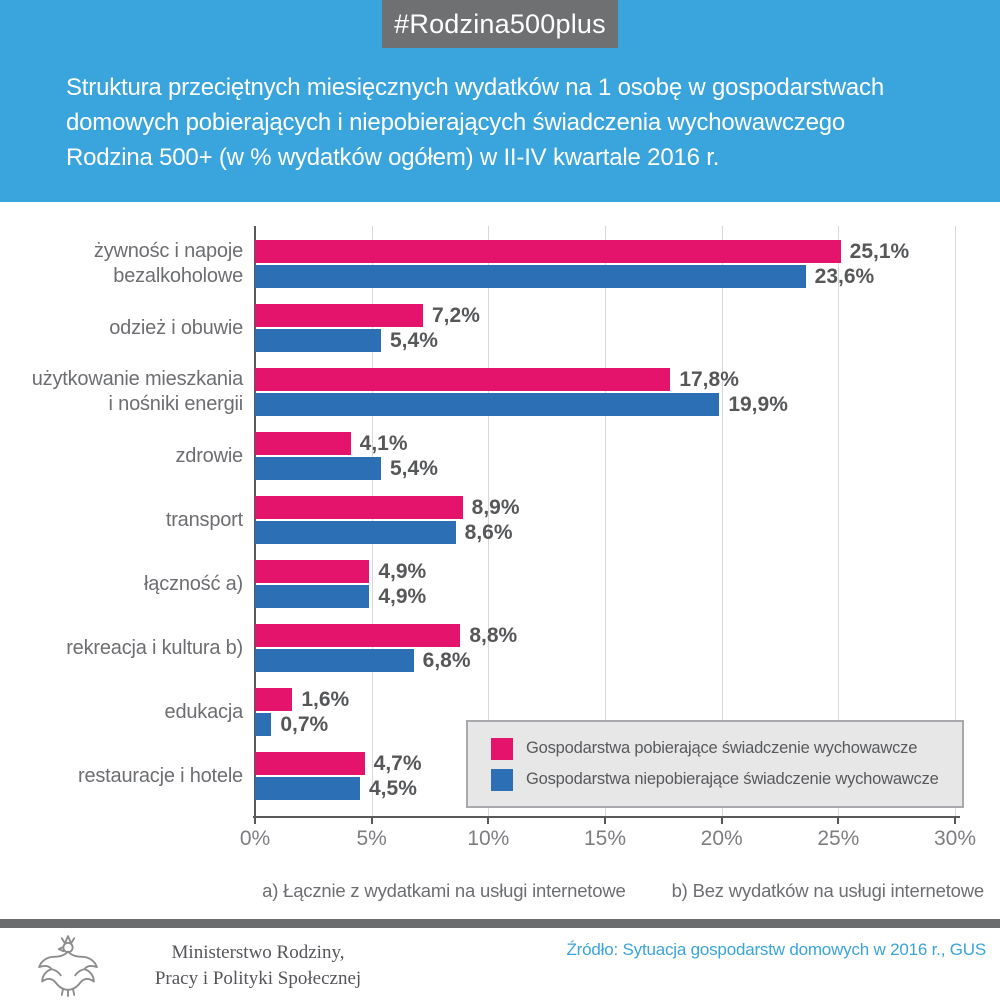  I want to click on category-label-line: odzież i obuwie, so click(176, 327).